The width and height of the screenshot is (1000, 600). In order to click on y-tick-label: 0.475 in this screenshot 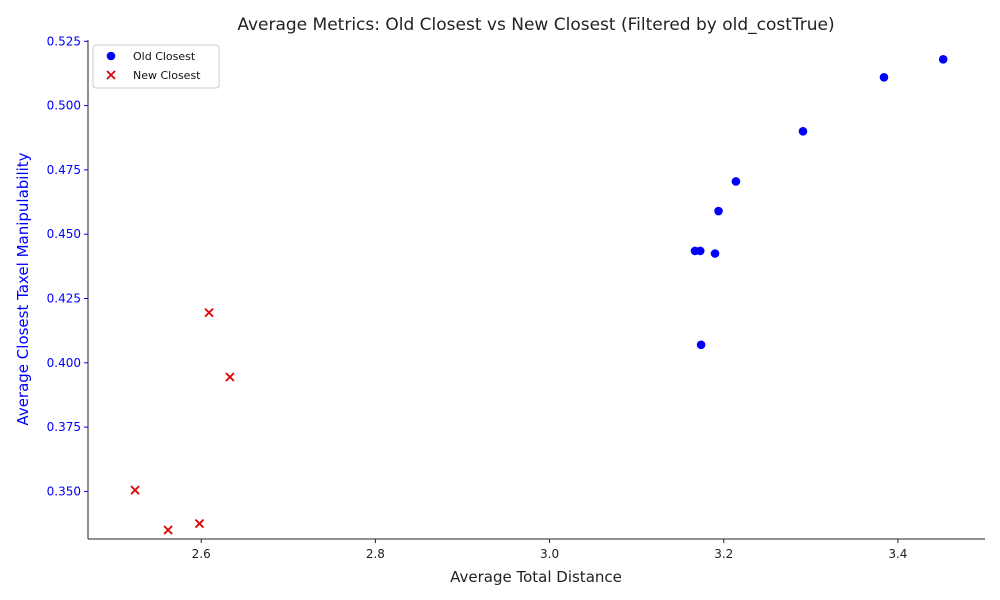, I will do `click(64, 170)`.